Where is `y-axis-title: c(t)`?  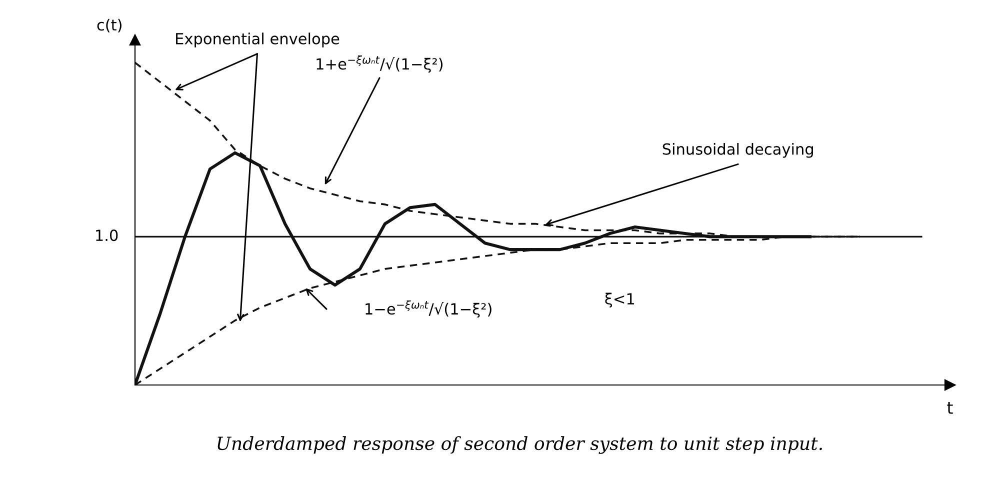 y-axis-title: c(t) is located at coordinates (109, 25).